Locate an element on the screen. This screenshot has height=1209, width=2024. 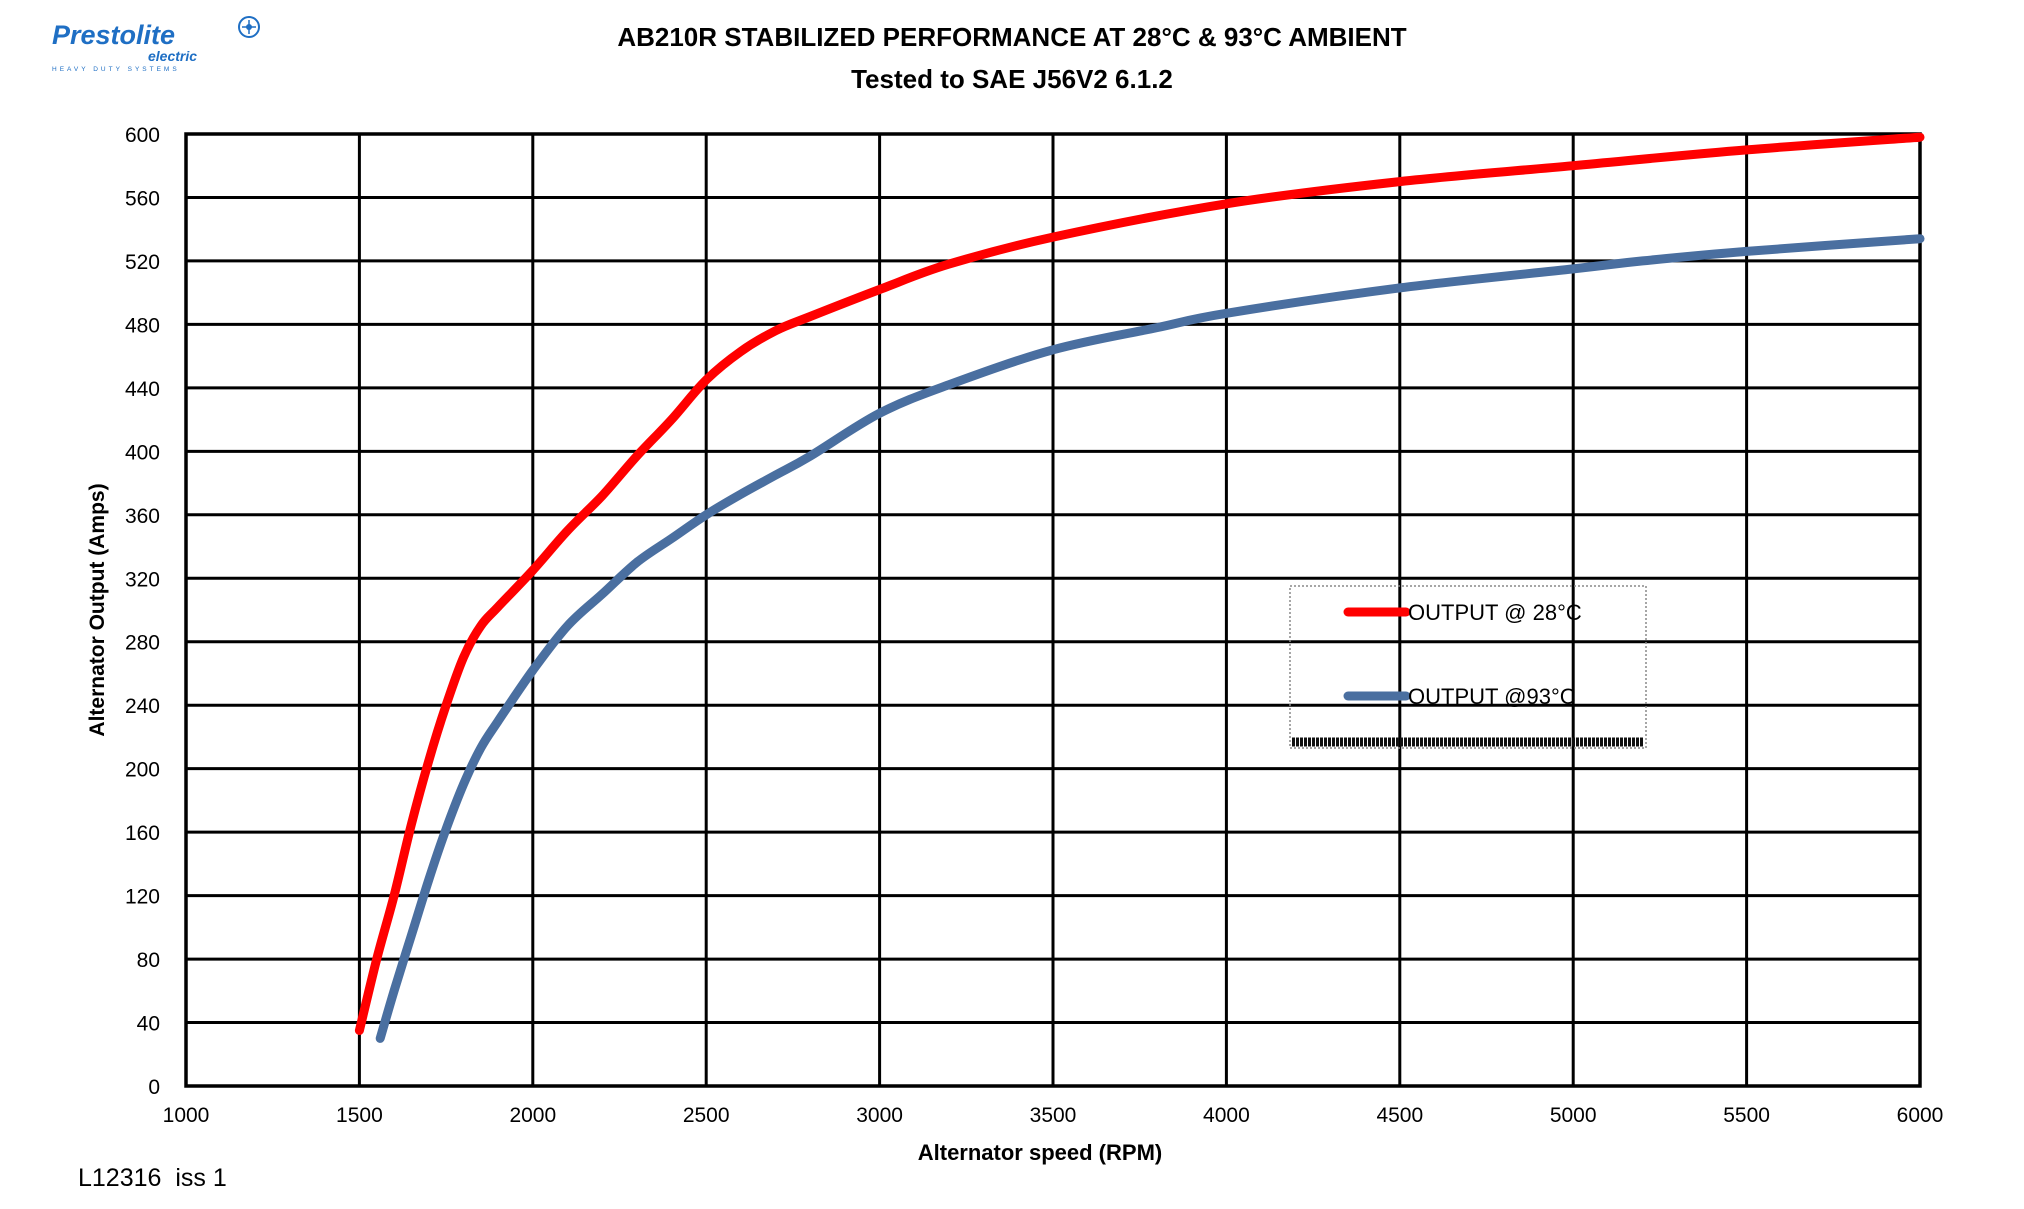
y-tick-label: 480 is located at coordinates (142, 325).